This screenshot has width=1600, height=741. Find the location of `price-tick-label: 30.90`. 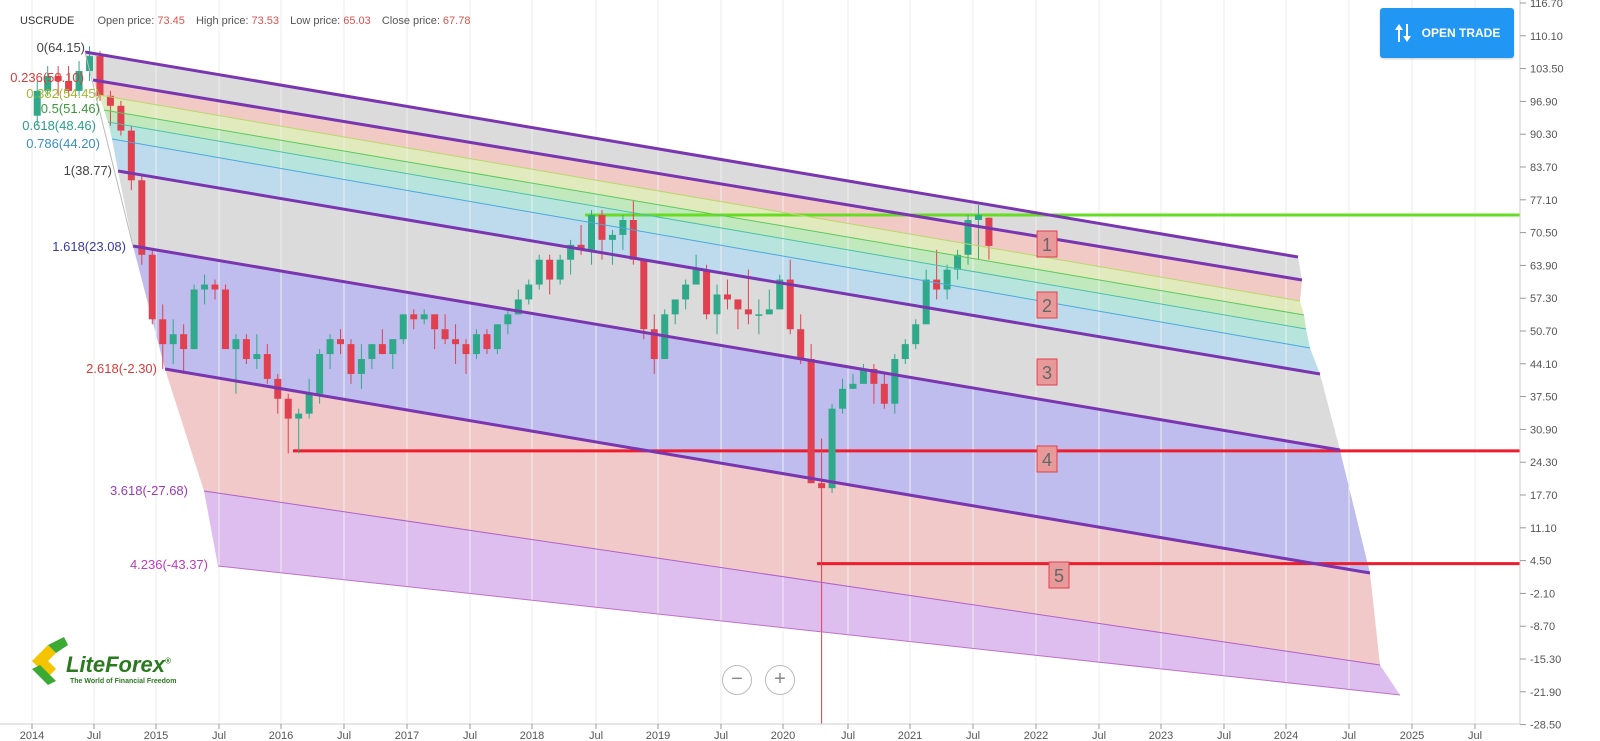

price-tick-label: 30.90 is located at coordinates (1544, 430).